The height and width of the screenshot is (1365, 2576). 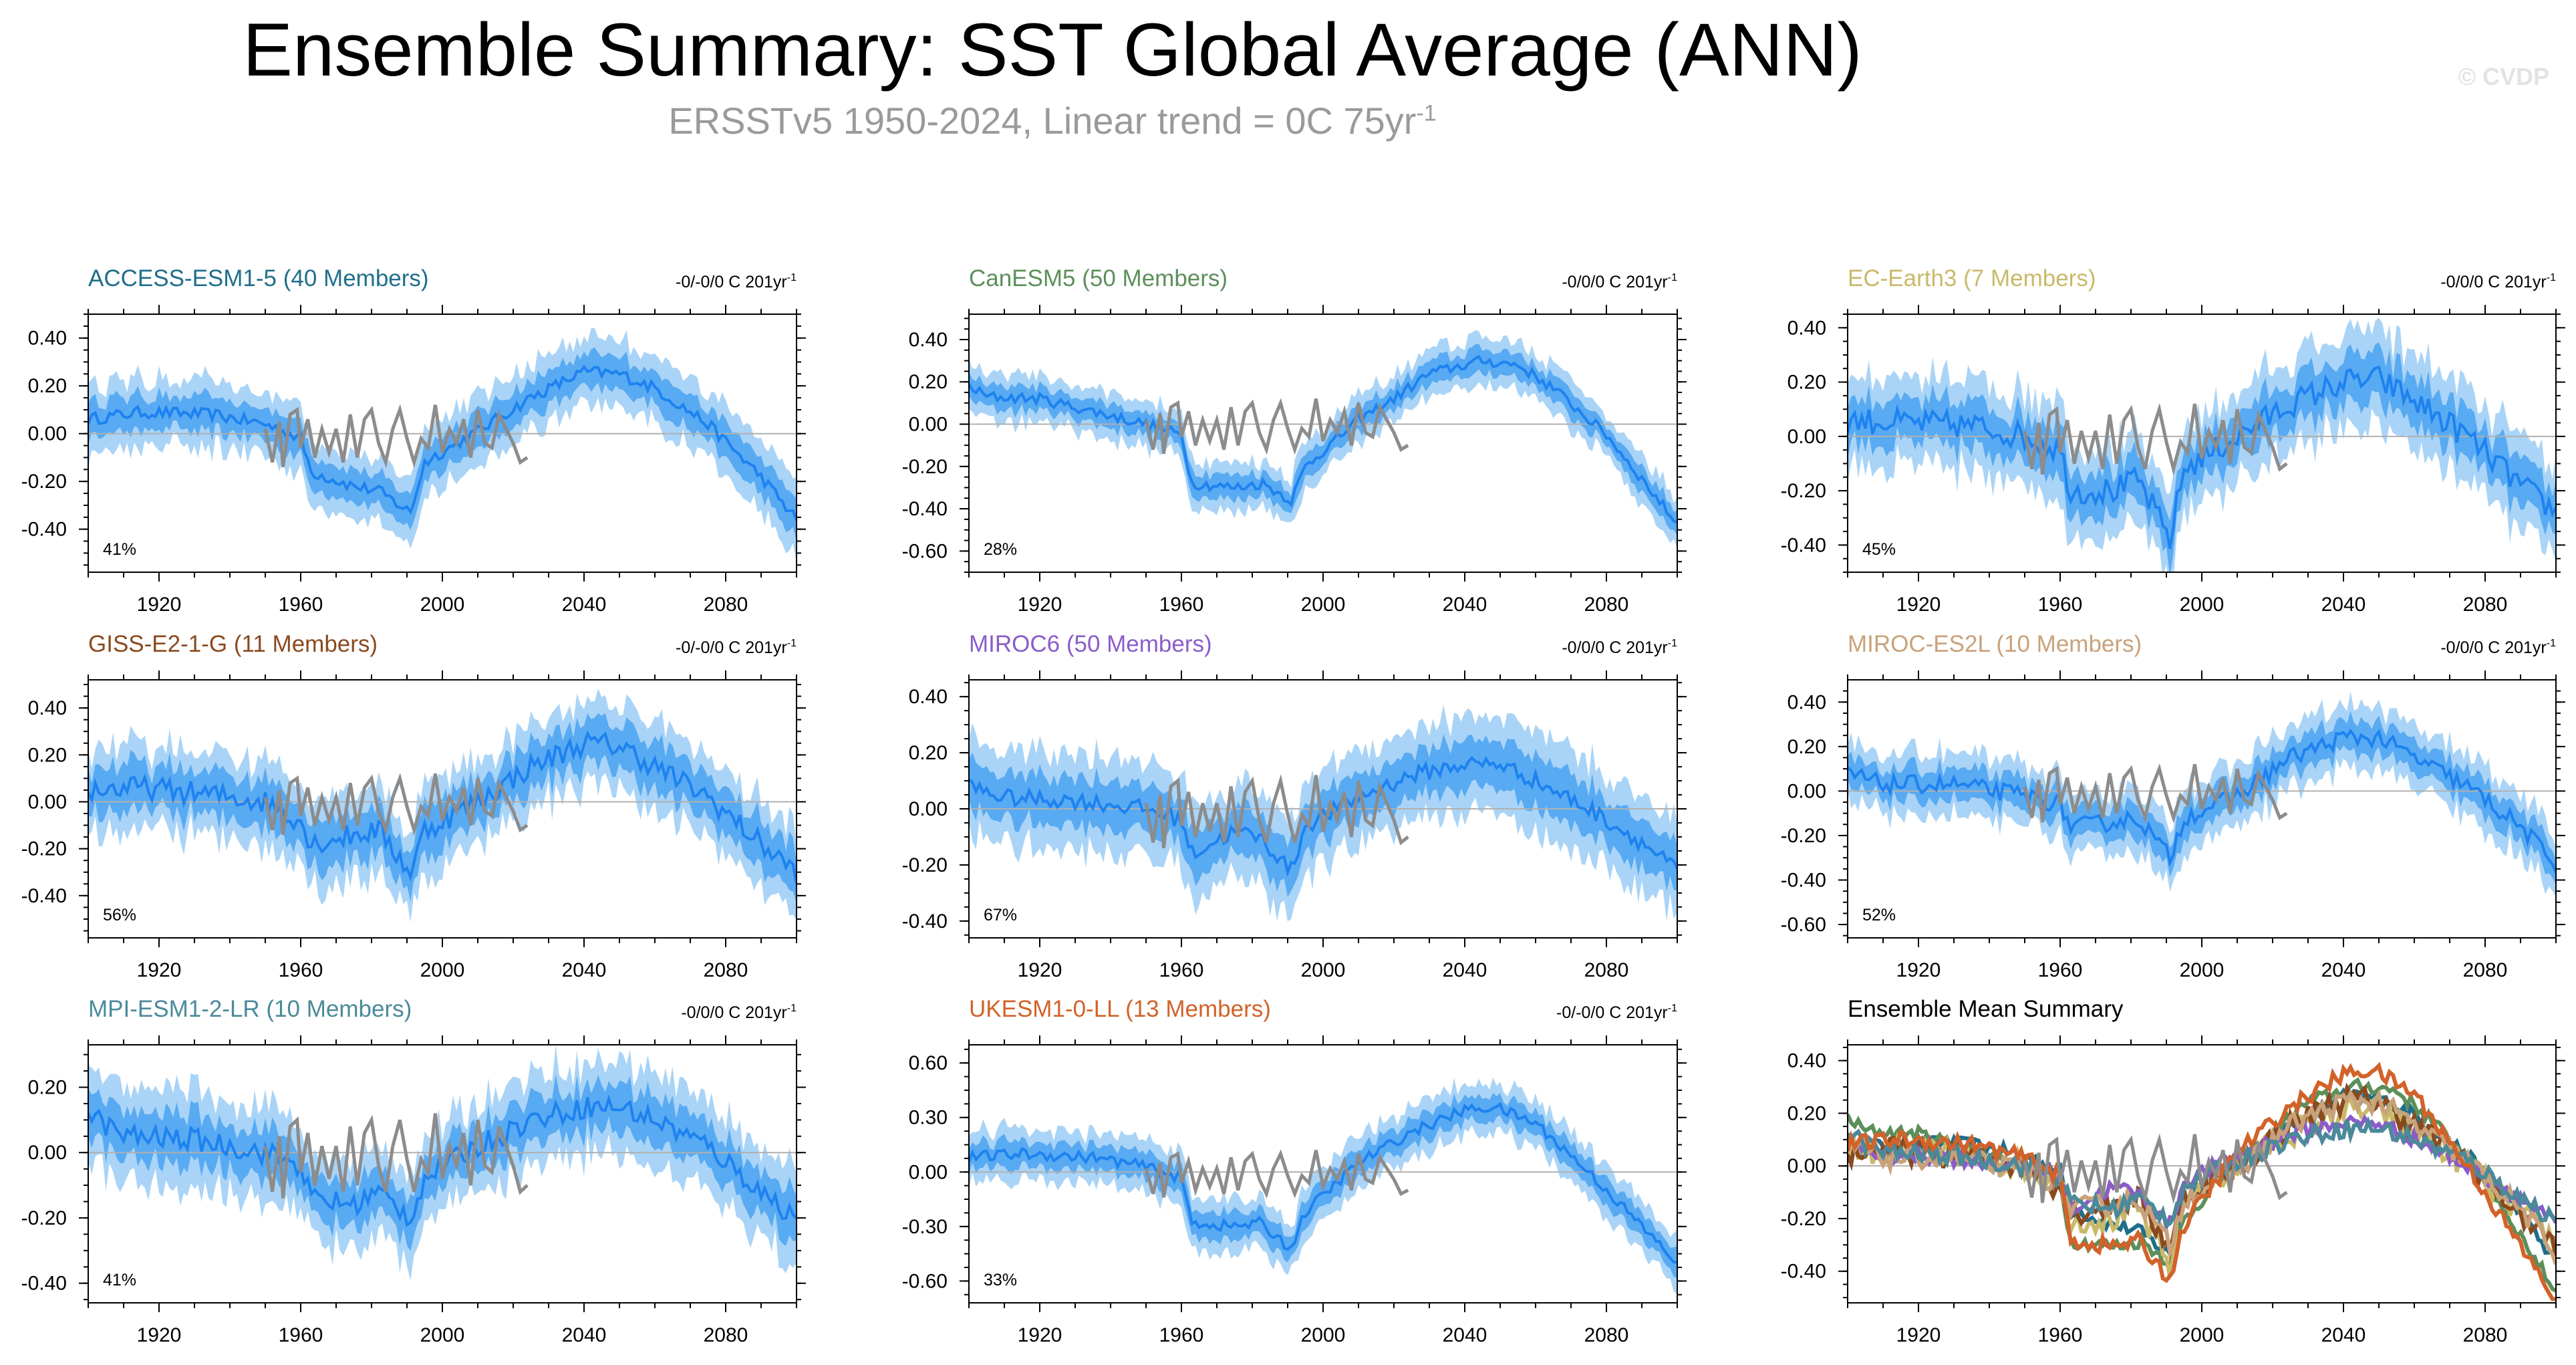 What do you see at coordinates (928, 1118) in the screenshot?
I see `y-tick-label: 0.30` at bounding box center [928, 1118].